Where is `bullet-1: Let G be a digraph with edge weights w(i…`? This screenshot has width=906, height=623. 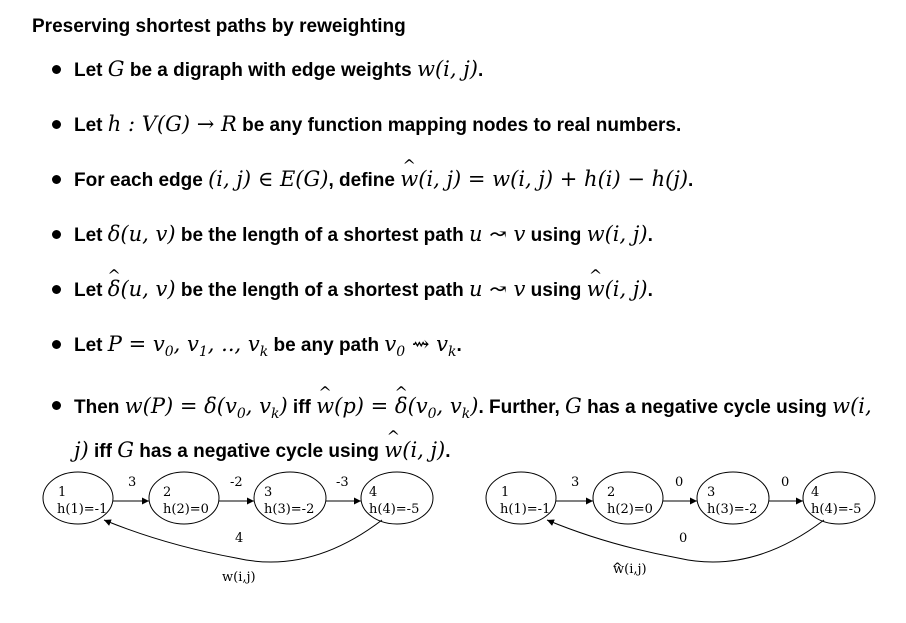 bullet-1: Let G be a digraph with edge weights w(i… is located at coordinates (470, 70).